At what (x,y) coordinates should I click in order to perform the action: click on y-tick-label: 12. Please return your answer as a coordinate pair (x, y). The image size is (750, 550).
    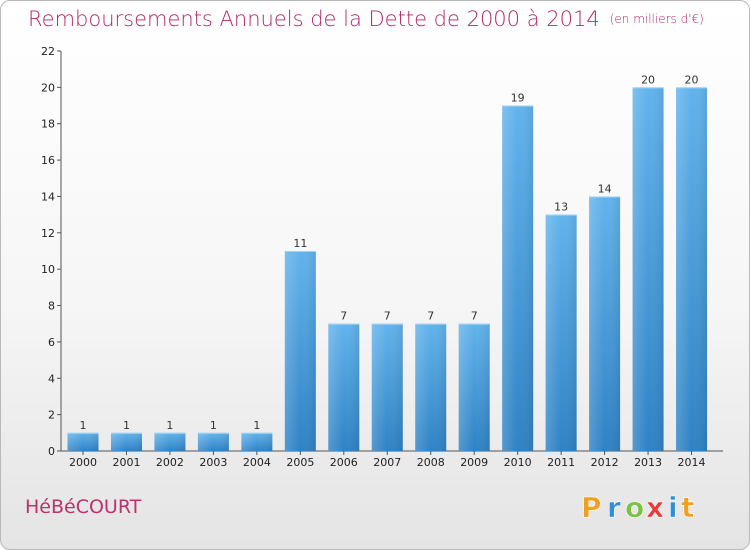
    Looking at the image, I should click on (48, 233).